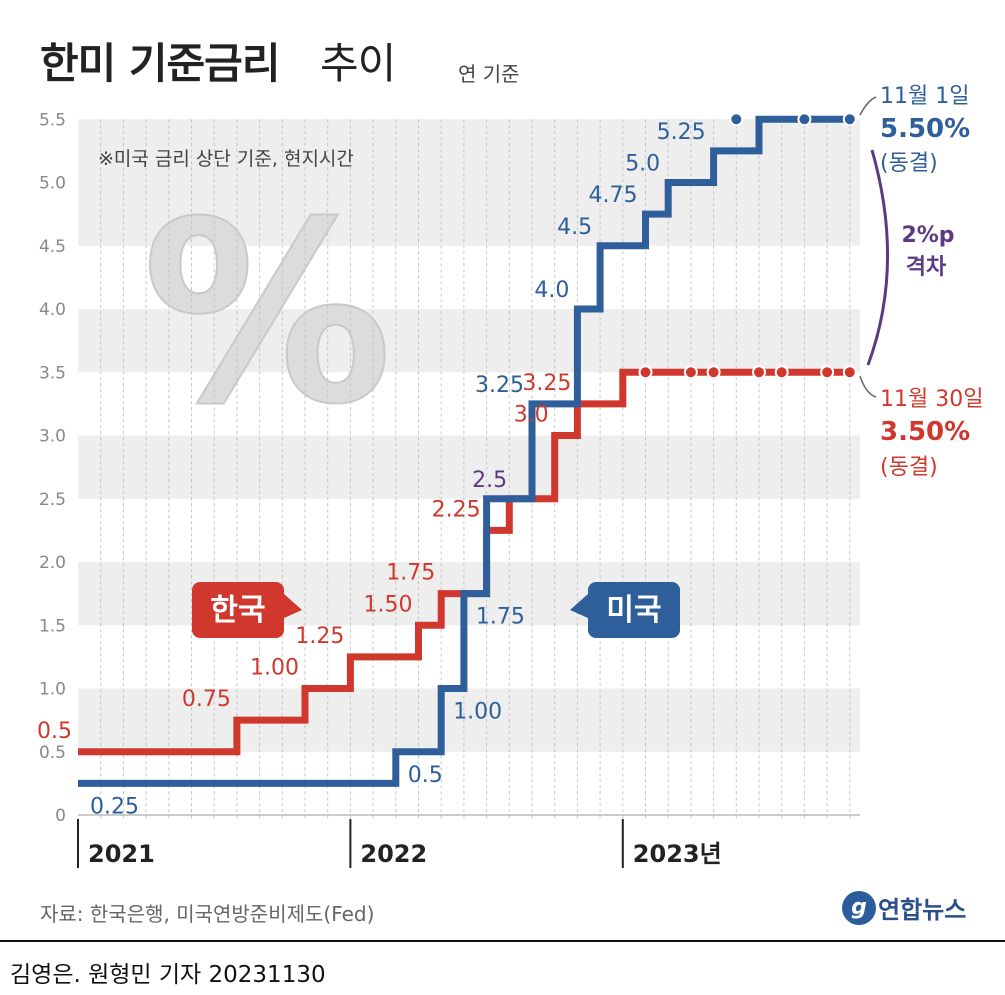  Describe the element at coordinates (52, 310) in the screenshot. I see `y-tick-label: 4.0` at that location.